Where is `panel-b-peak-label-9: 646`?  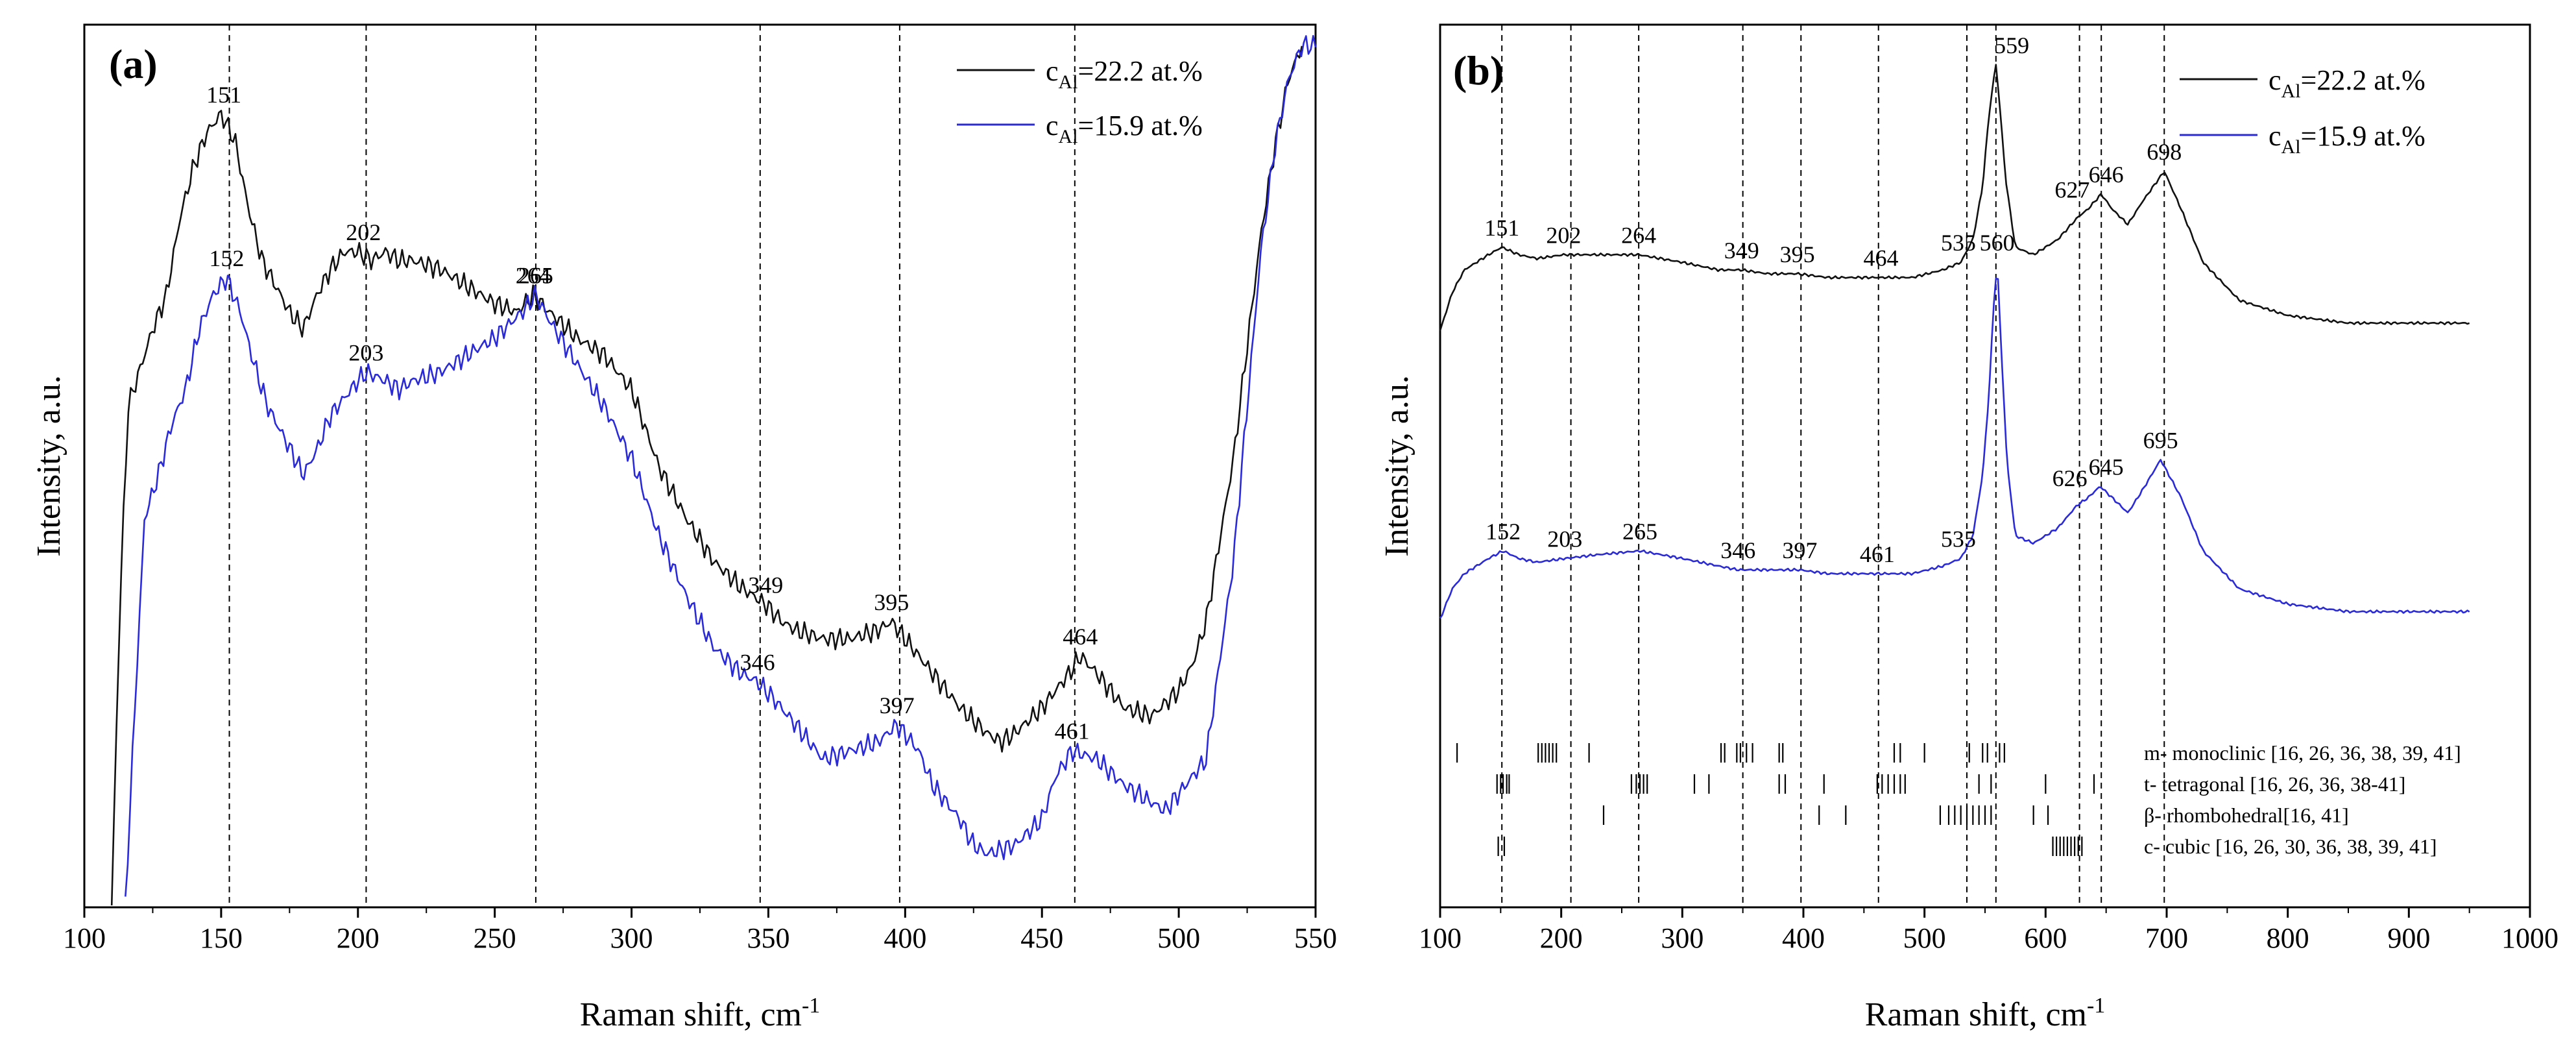
panel-b-peak-label-9: 646 is located at coordinates (2106, 175).